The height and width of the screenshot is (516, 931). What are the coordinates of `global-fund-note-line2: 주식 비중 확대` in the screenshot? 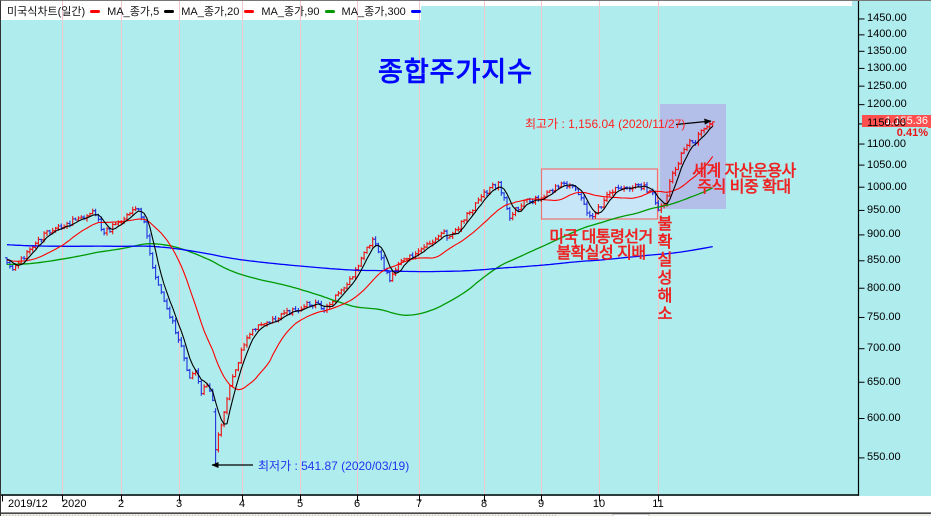 It's located at (744, 187).